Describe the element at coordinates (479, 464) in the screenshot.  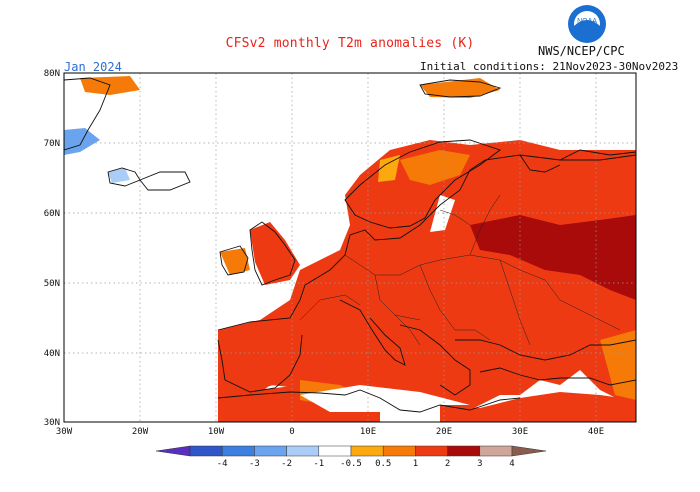
I see `colorbar-tick-label: 3` at that location.